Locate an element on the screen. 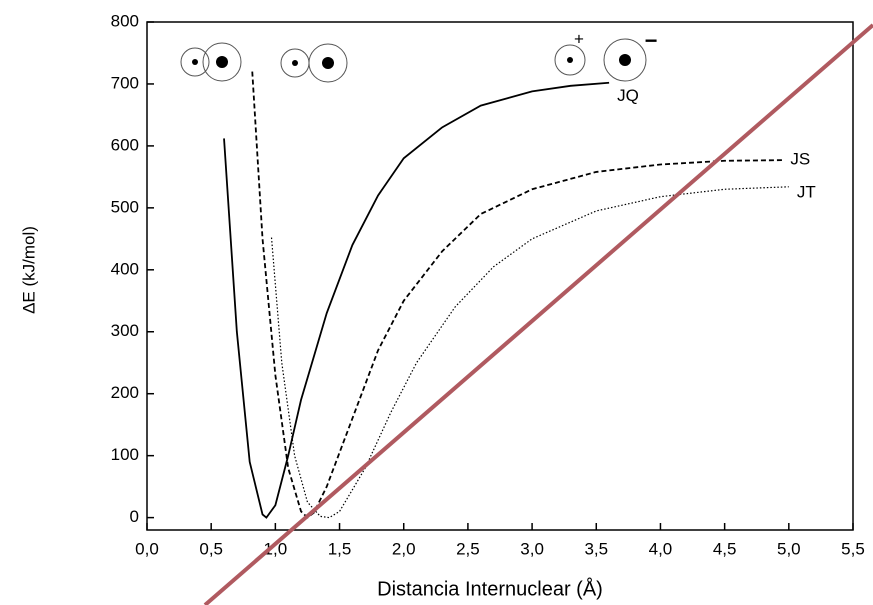 This screenshot has width=873, height=605. series-label: JS is located at coordinates (800, 159).